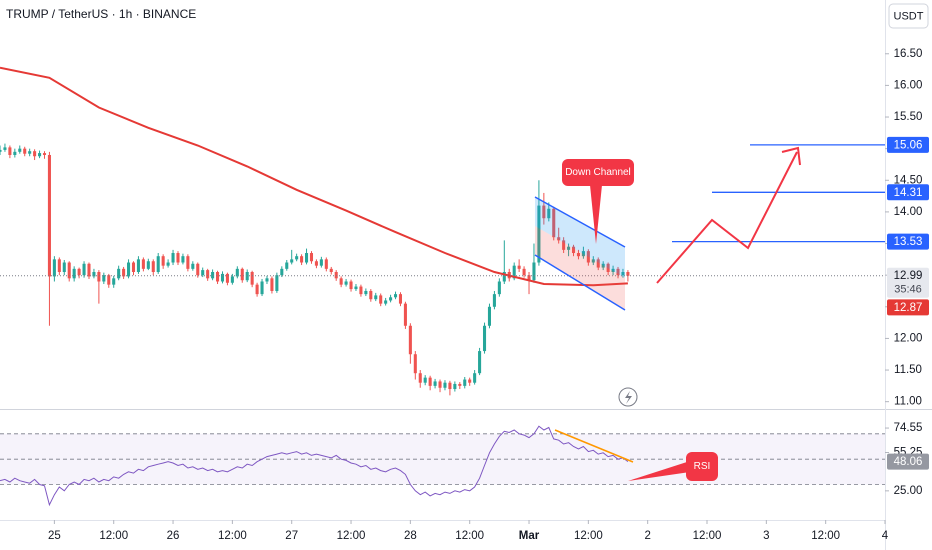 The image size is (932, 550). What do you see at coordinates (173, 536) in the screenshot?
I see `x-tick-label: 26` at bounding box center [173, 536].